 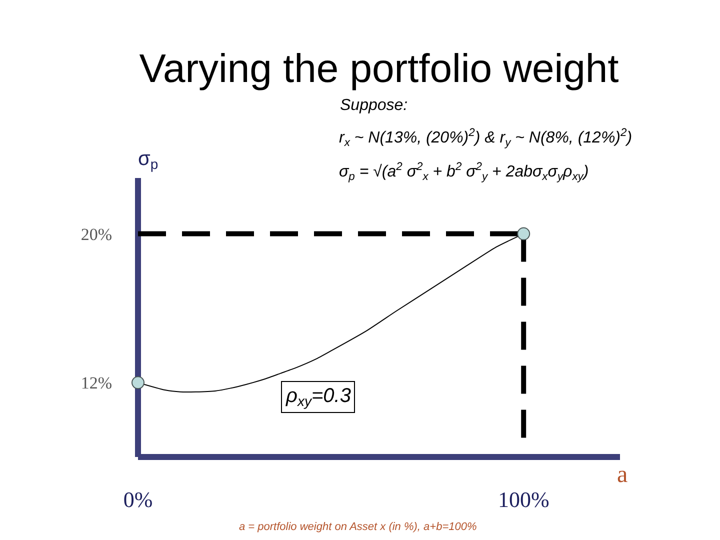 What do you see at coordinates (148, 160) in the screenshot?
I see `y-axis-title: σ$_{p}$` at bounding box center [148, 160].